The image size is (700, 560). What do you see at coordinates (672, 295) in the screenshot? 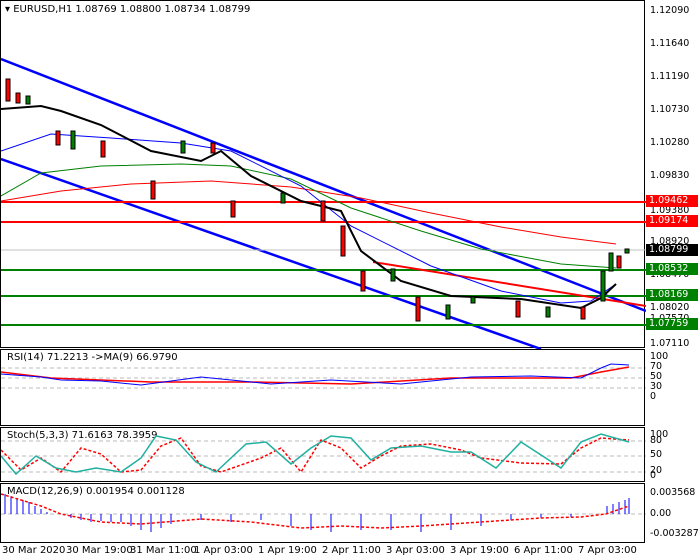
I see `support-tag-2: 1.08169` at bounding box center [672, 295].